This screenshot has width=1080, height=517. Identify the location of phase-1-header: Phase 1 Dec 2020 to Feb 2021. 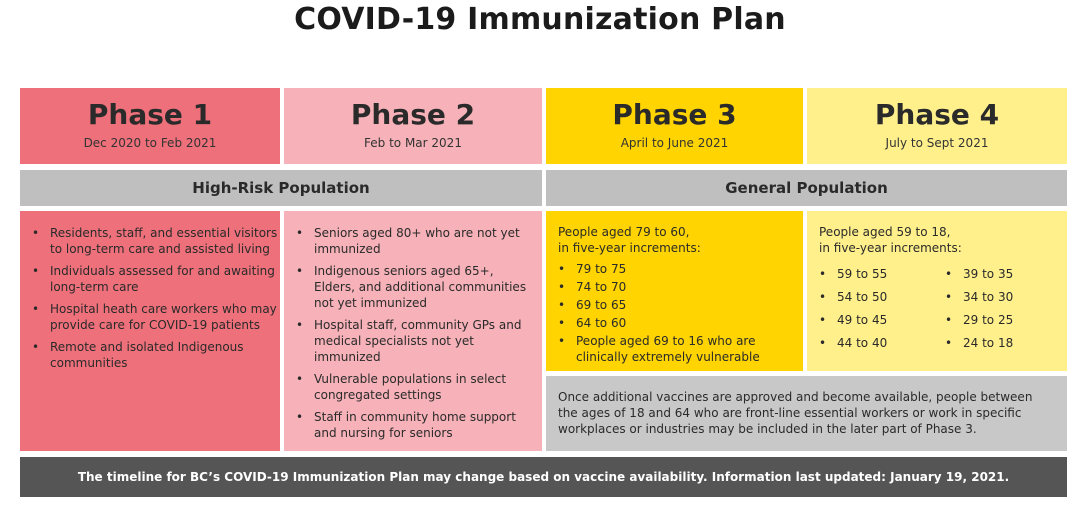
(150, 126).